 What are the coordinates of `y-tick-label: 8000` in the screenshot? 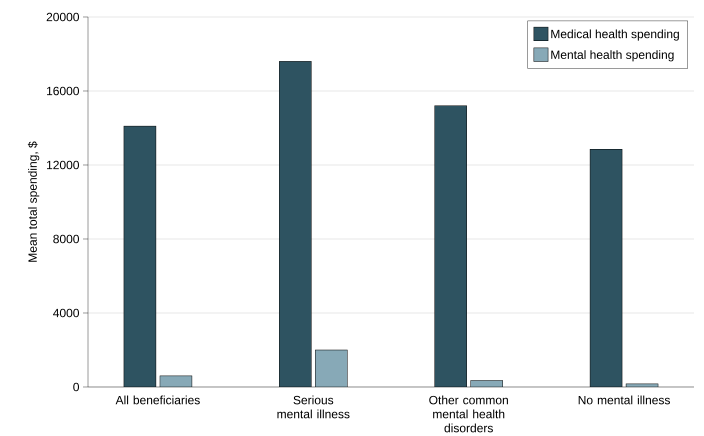 It's located at (66, 239).